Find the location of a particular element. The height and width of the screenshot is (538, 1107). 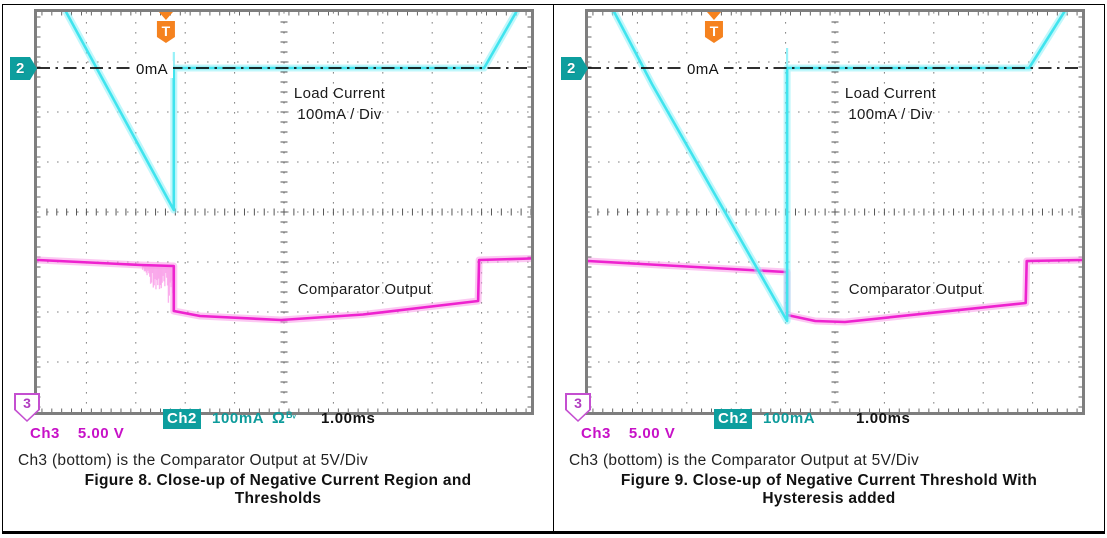

figure8-title-line2: Thresholds is located at coordinates (278, 498).